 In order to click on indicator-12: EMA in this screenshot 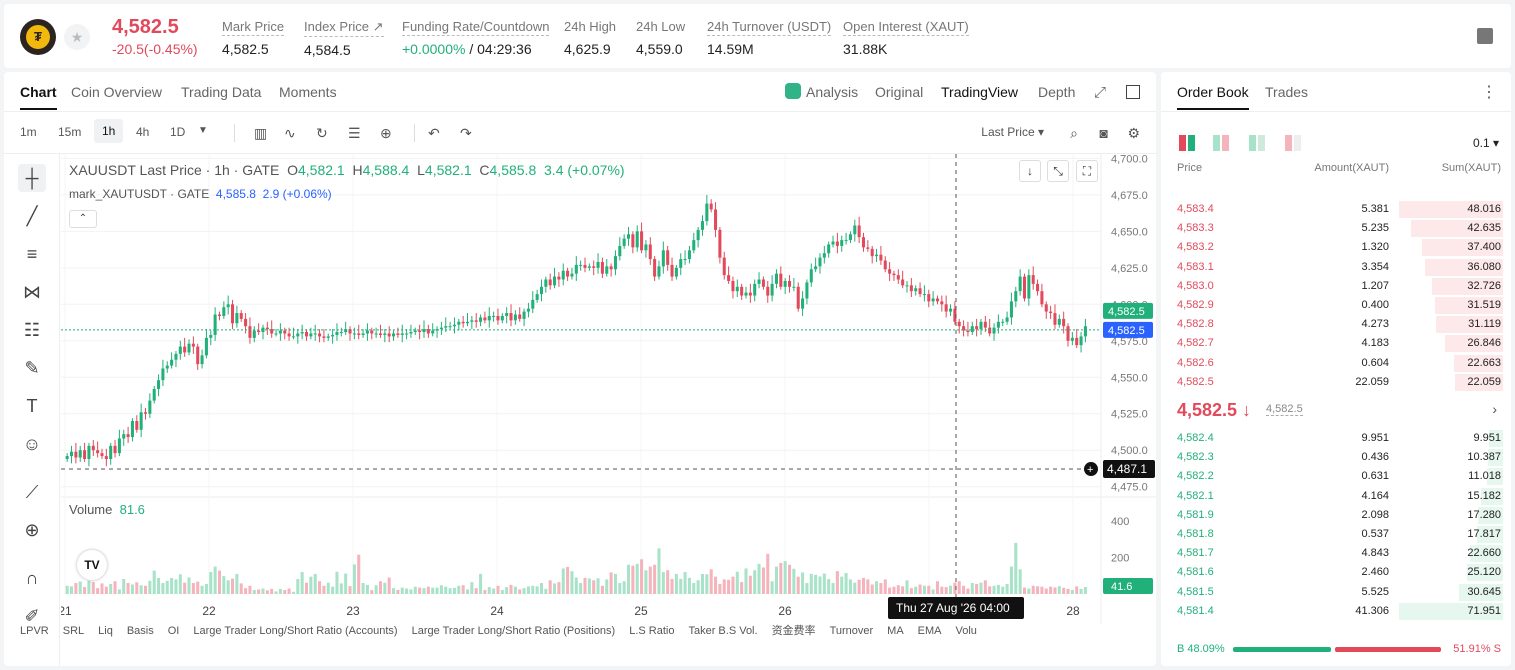, I will do `click(929, 631)`.